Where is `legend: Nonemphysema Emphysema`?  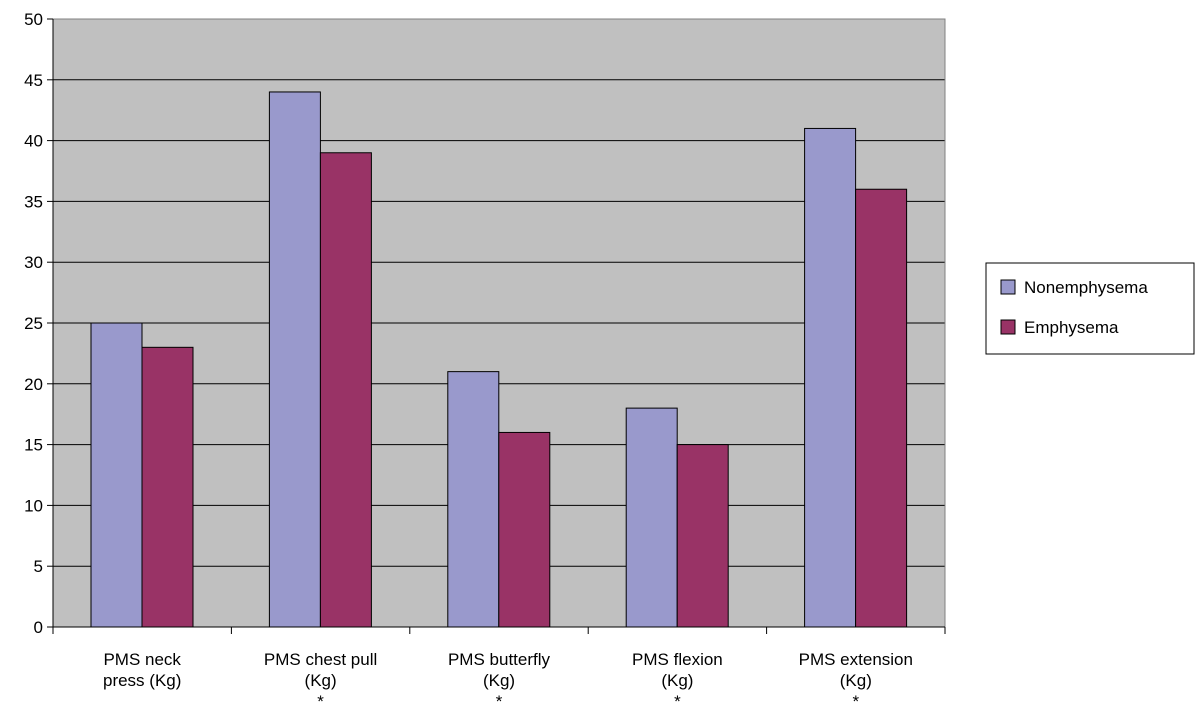
legend: Nonemphysema Emphysema is located at coordinates (1090, 308).